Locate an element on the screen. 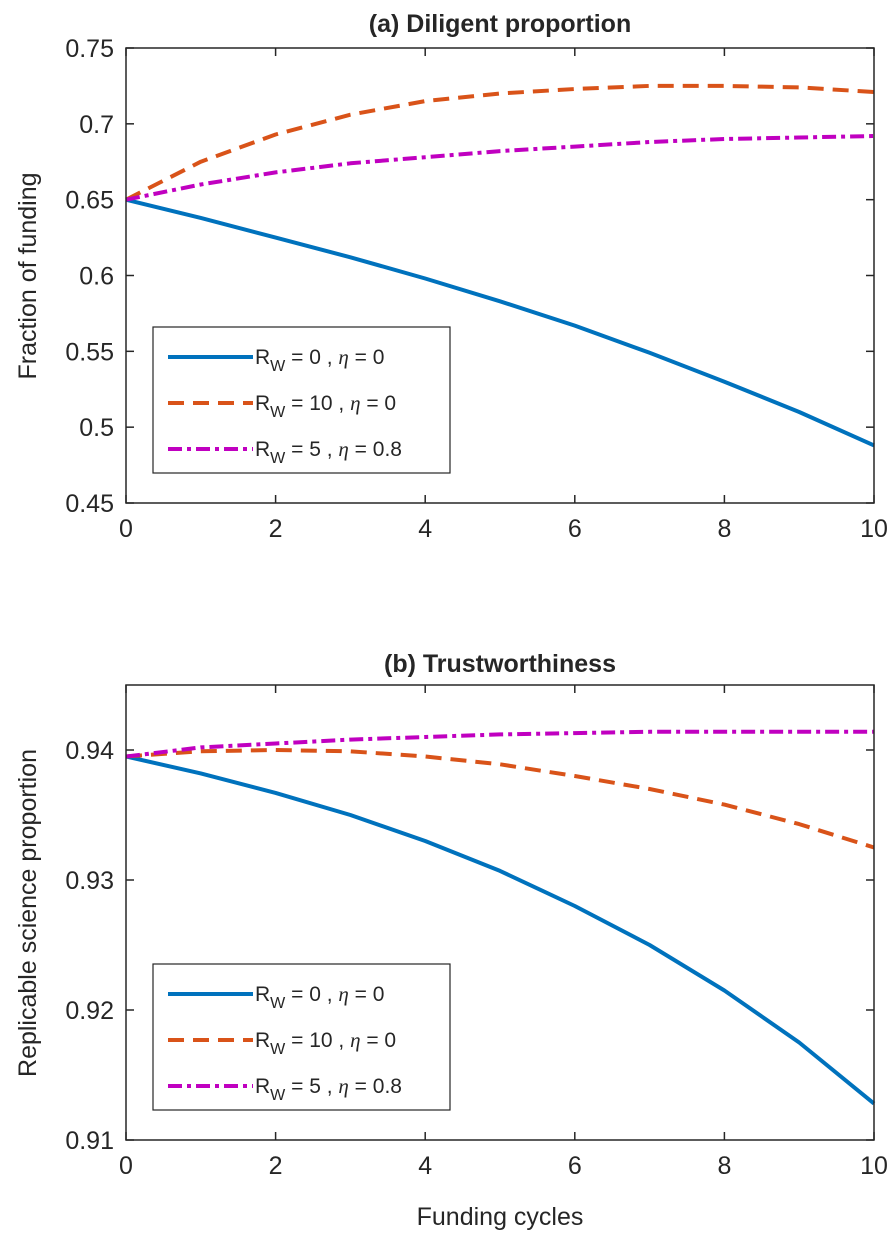 This screenshot has height=1236, width=893. panel-a-y-tick-label: 0.75 is located at coordinates (89, 49).